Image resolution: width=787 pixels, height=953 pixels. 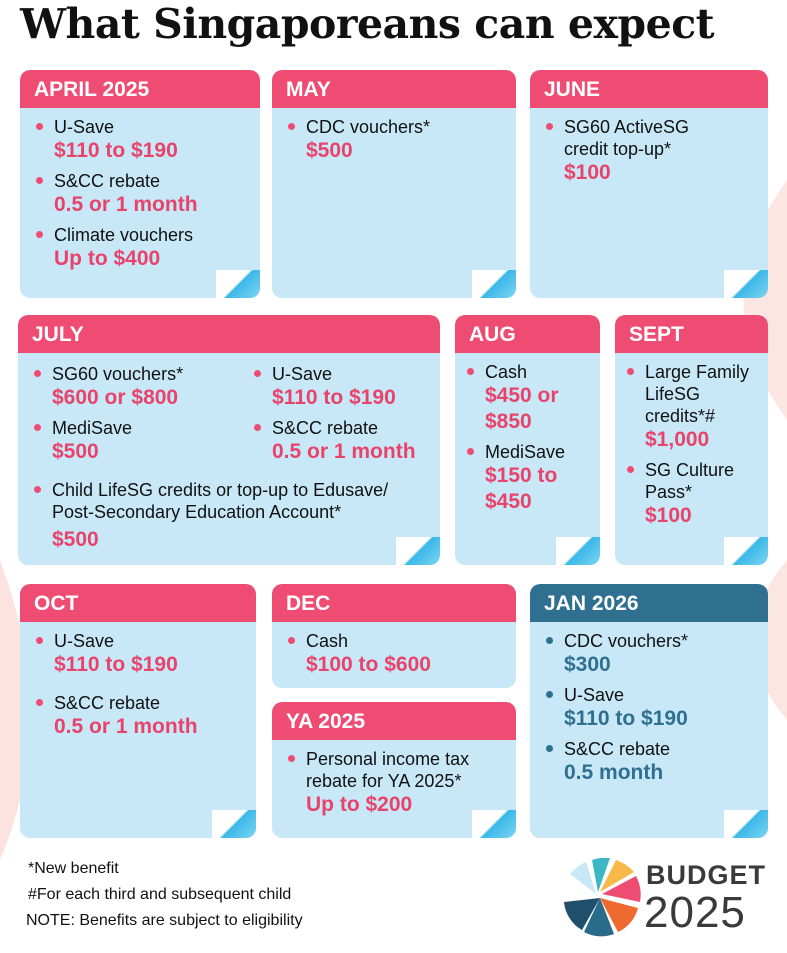 What do you see at coordinates (394, 603) in the screenshot?
I see `card-heading: DEC` at bounding box center [394, 603].